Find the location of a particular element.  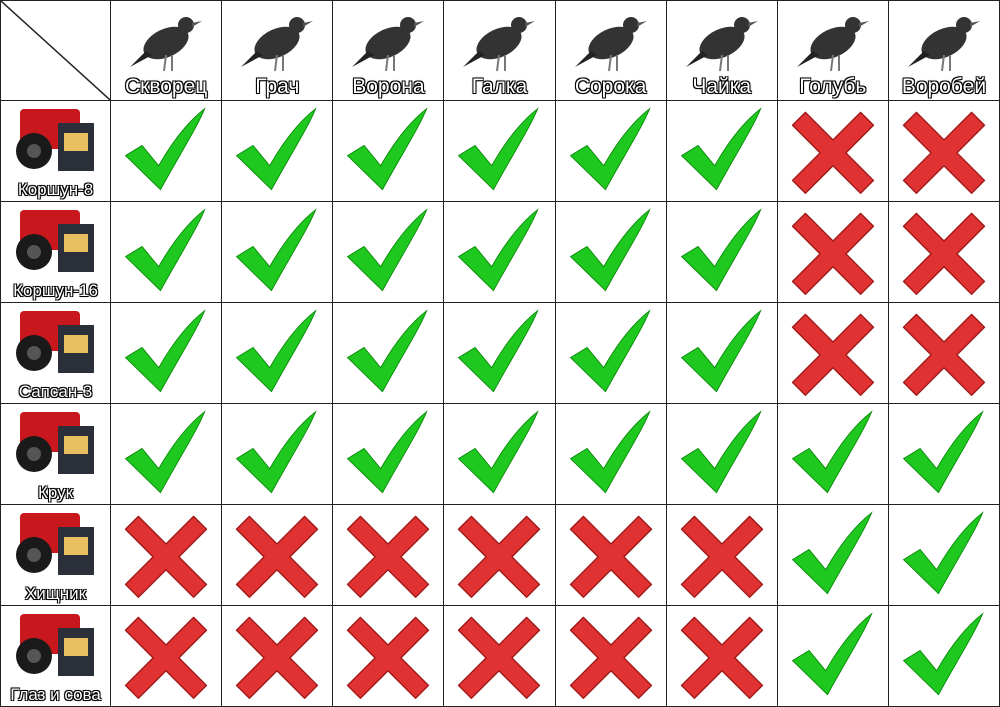

bird-label: Грач is located at coordinates (277, 86).